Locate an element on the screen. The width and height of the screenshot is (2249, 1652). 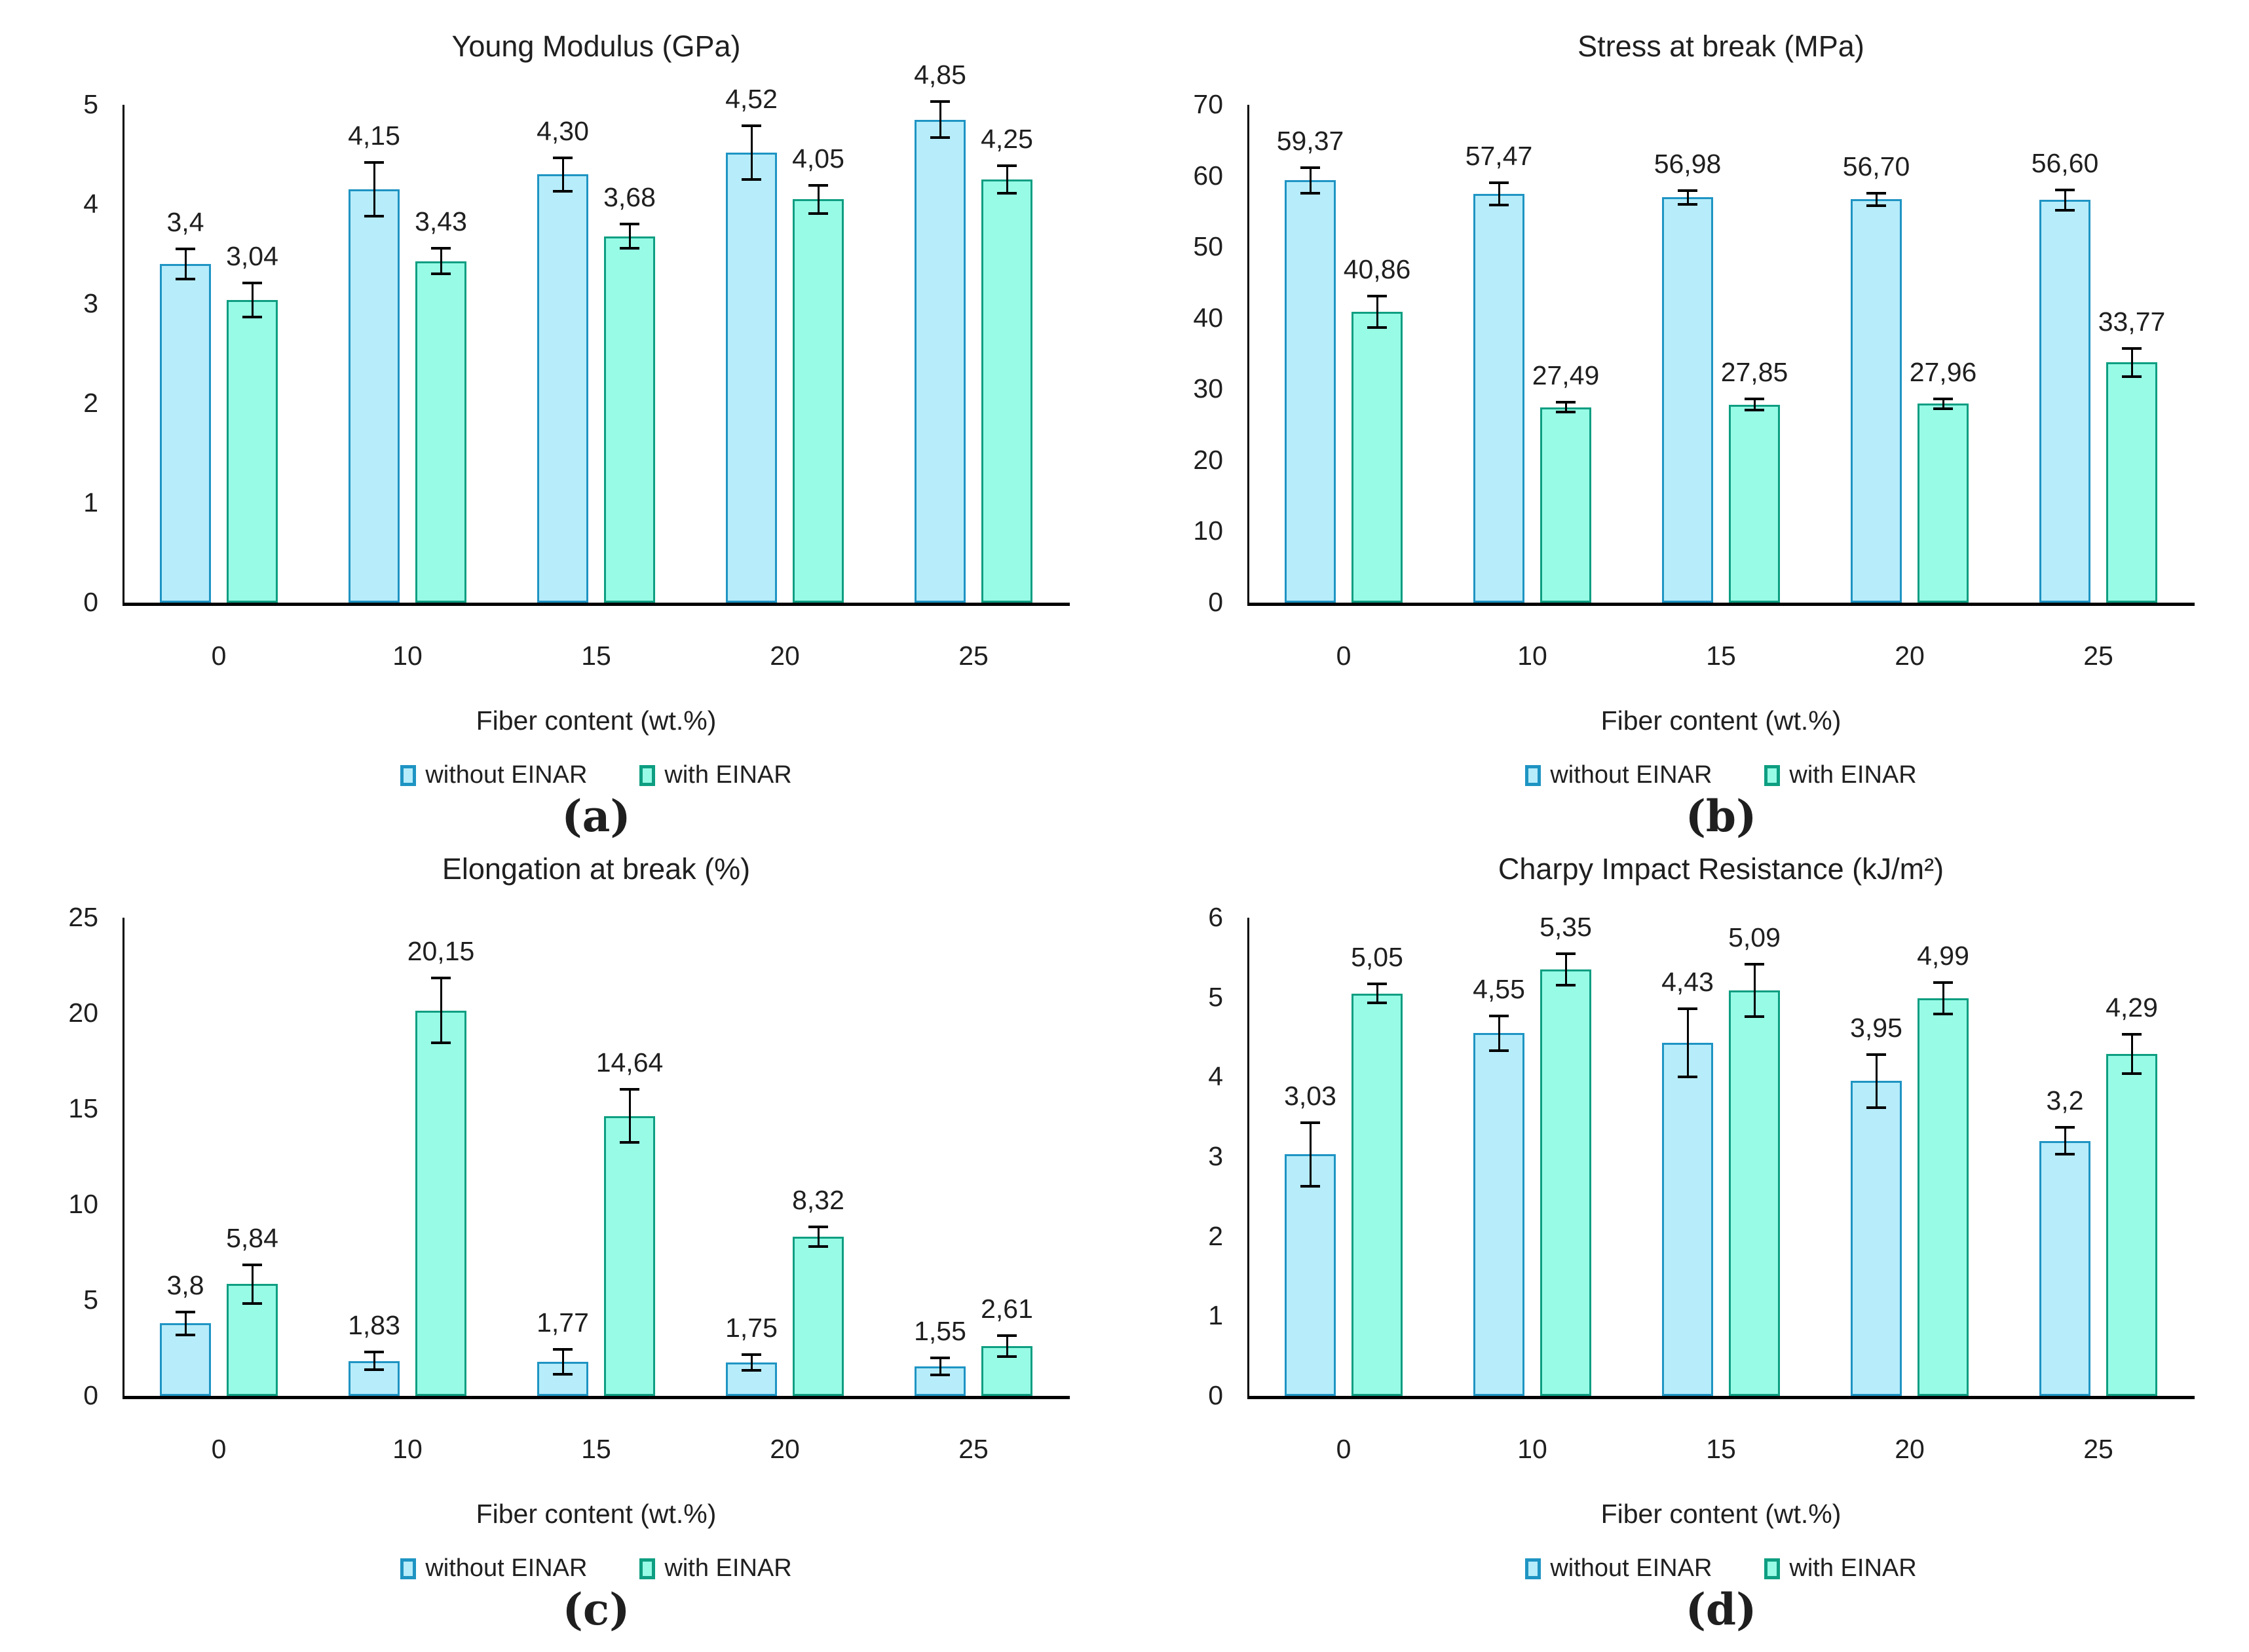
bar-value-label: 8,32 is located at coordinates (818, 1201).